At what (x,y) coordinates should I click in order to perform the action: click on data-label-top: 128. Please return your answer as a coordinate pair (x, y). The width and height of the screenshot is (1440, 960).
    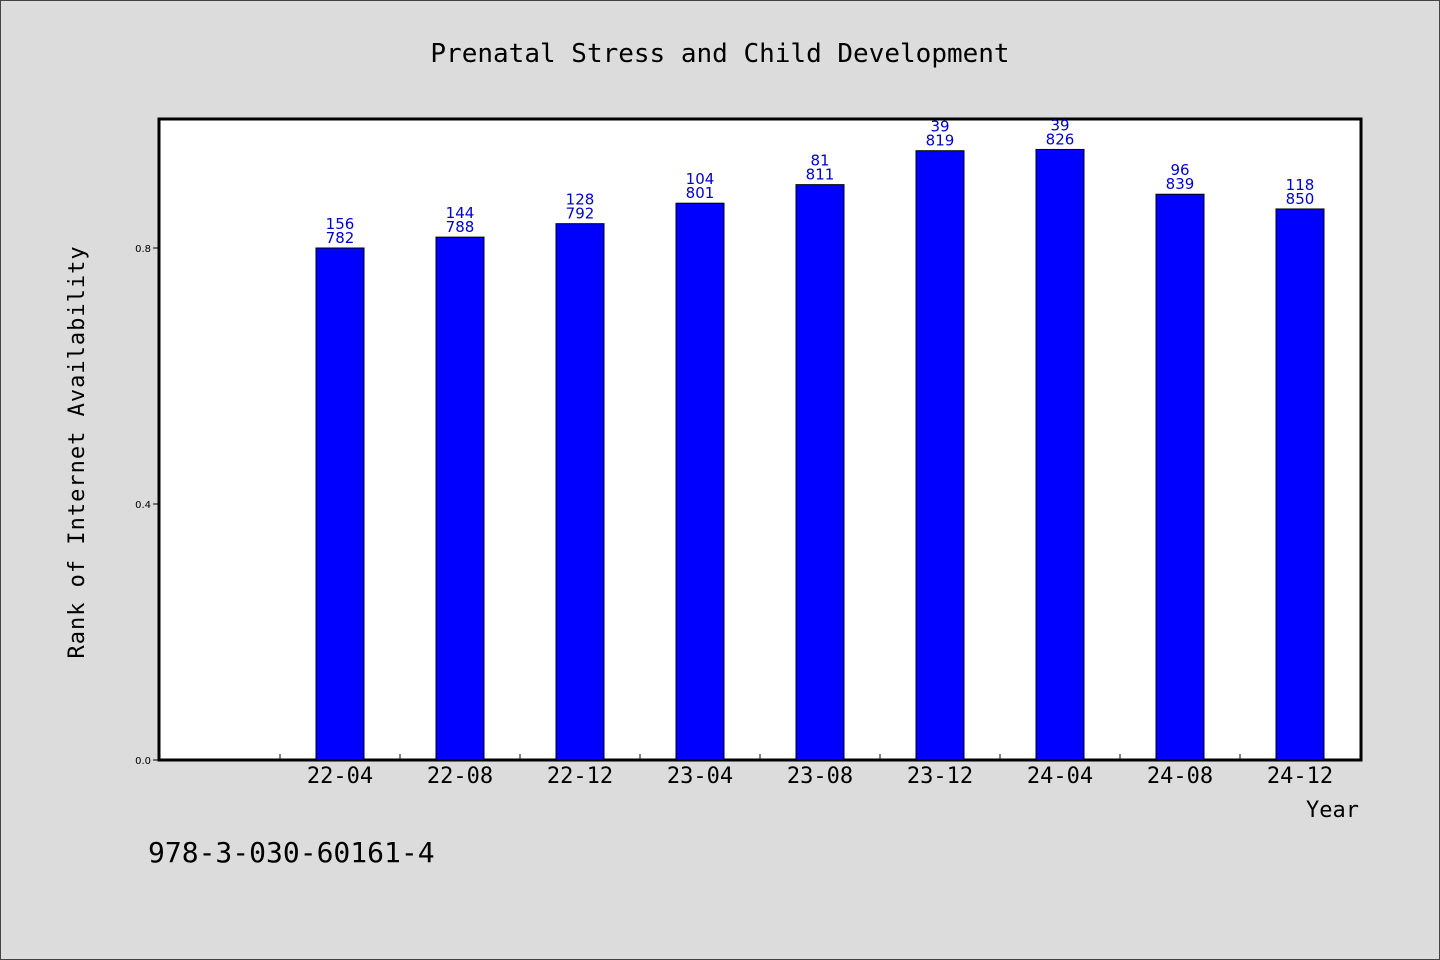
    Looking at the image, I should click on (580, 200).